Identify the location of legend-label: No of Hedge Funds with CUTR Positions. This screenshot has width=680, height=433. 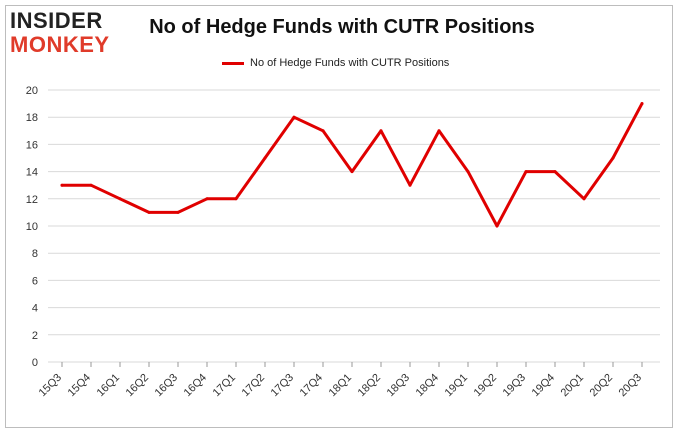
(350, 63).